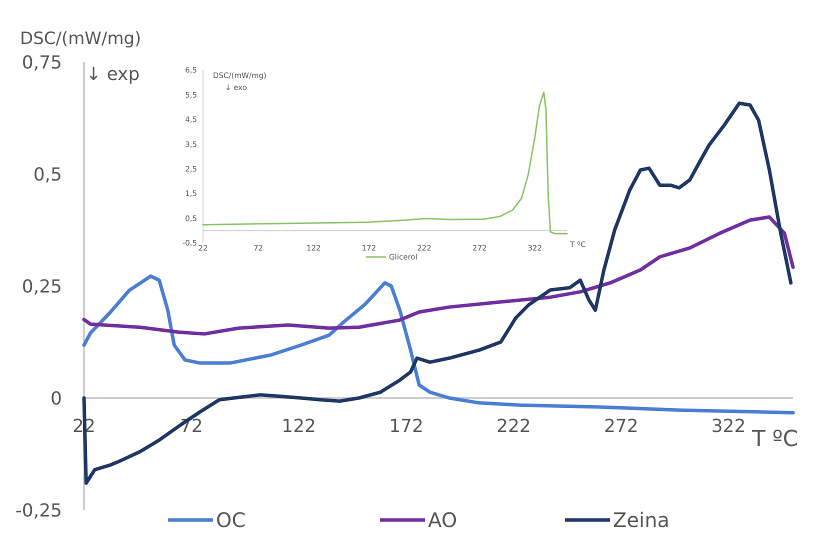 Image resolution: width=815 pixels, height=536 pixels. Describe the element at coordinates (81, 39) in the screenshot. I see `y-axis-title: DSC/(mW/mg)` at that location.